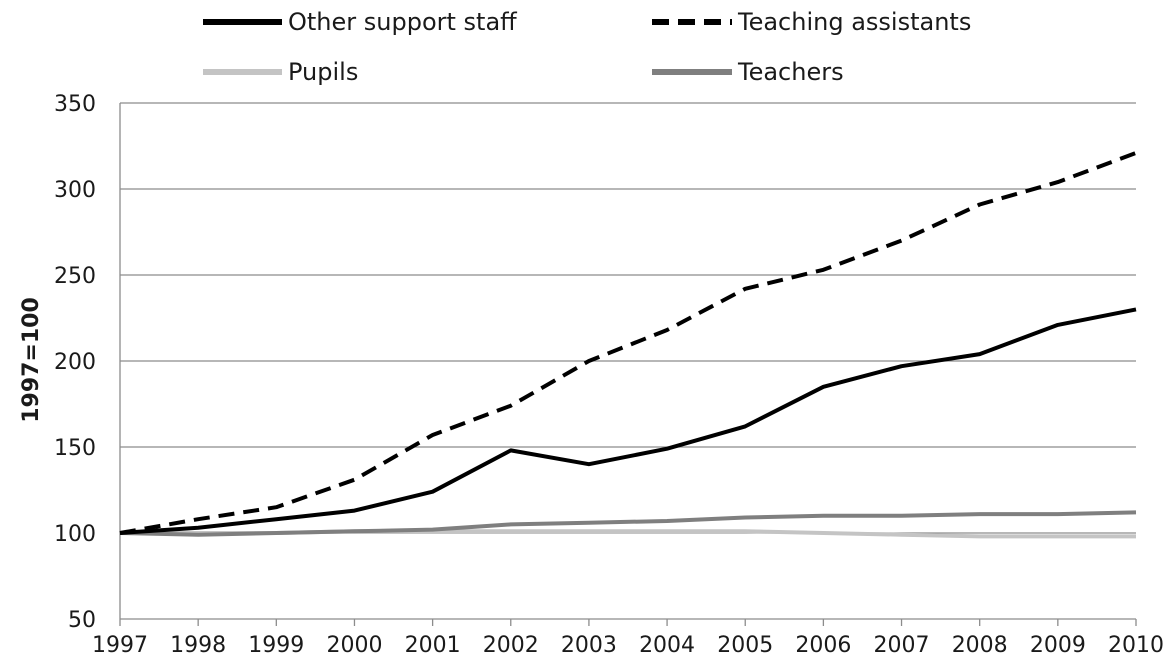 The height and width of the screenshot is (666, 1175). Describe the element at coordinates (75, 534) in the screenshot. I see `y-tick-label: 100` at that location.